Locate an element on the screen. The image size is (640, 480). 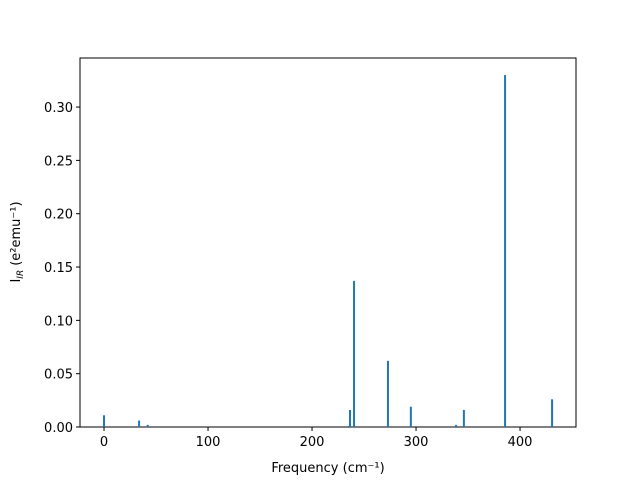
x-tick-label: 0 is located at coordinates (104, 442).